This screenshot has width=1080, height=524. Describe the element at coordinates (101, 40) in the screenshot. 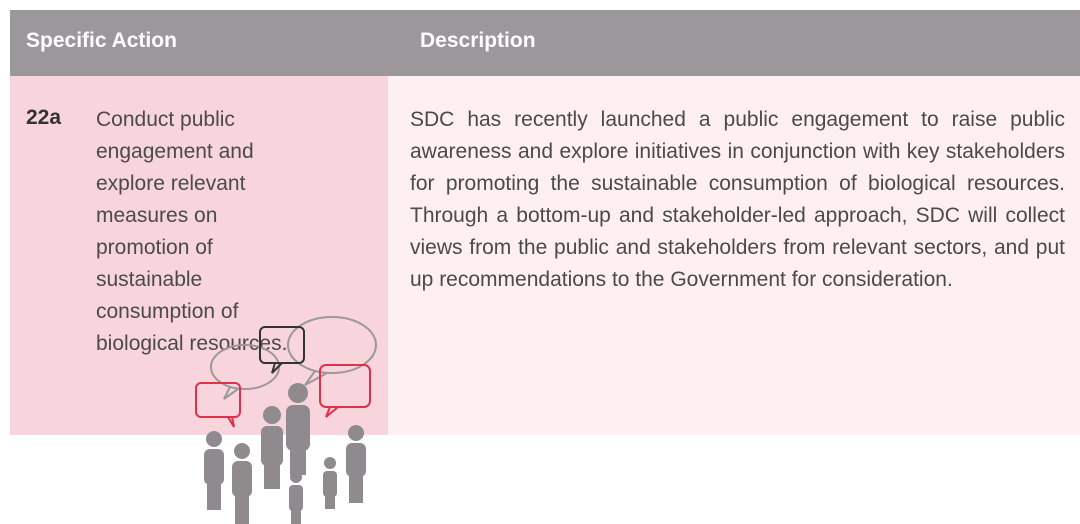

I see `header-cell: Specific Action` at that location.